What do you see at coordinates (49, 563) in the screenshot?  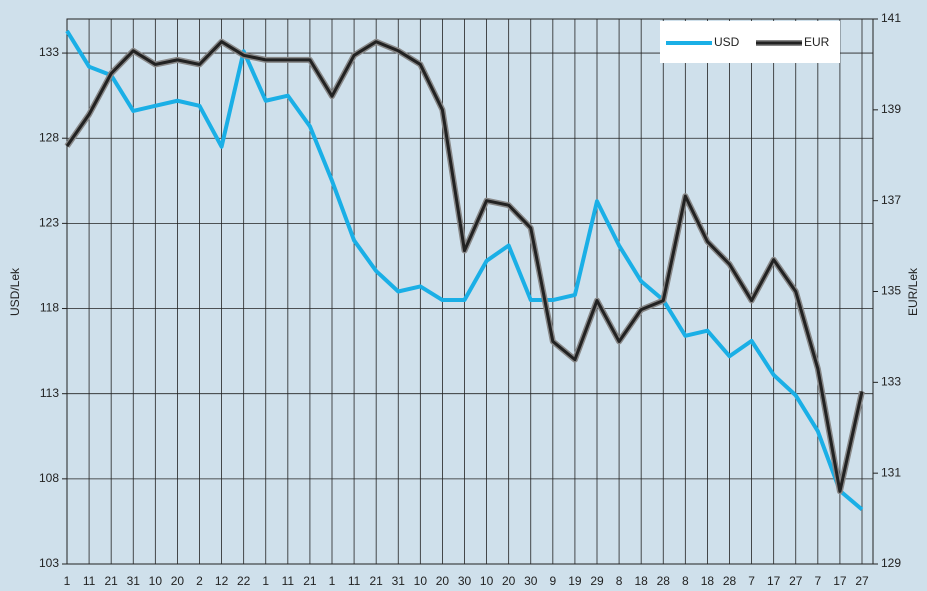 I see `y-tick-label: 103` at bounding box center [49, 563].